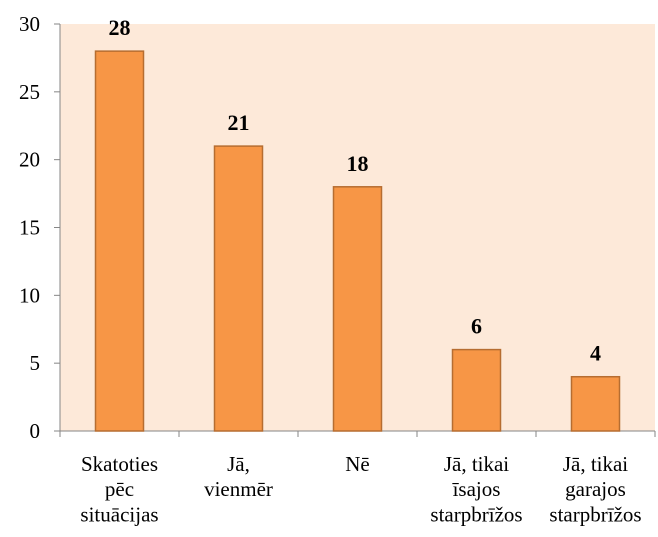 This screenshot has height=537, width=658. Describe the element at coordinates (119, 489) in the screenshot. I see `x-tick-label: Skatoties pēc situācijas` at that location.